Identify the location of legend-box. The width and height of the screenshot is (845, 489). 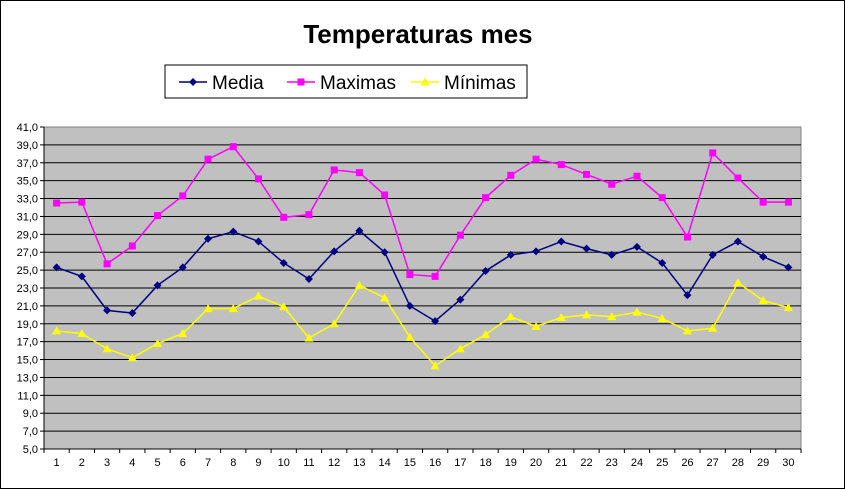
(346, 81).